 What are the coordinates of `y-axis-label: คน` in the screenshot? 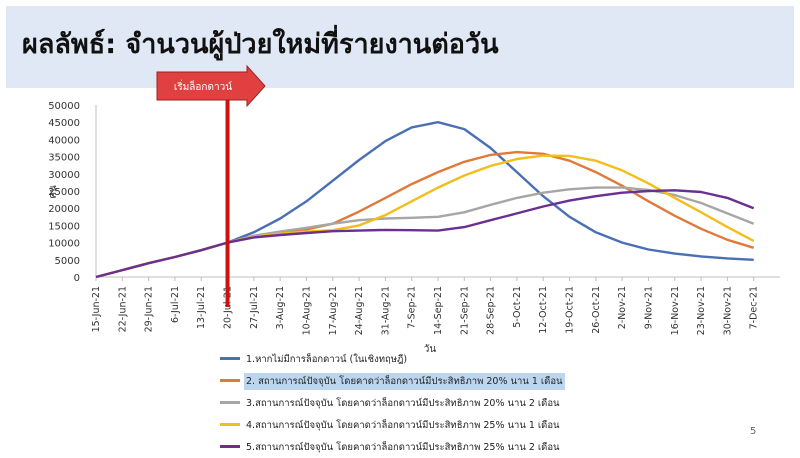 It's located at (53, 192).